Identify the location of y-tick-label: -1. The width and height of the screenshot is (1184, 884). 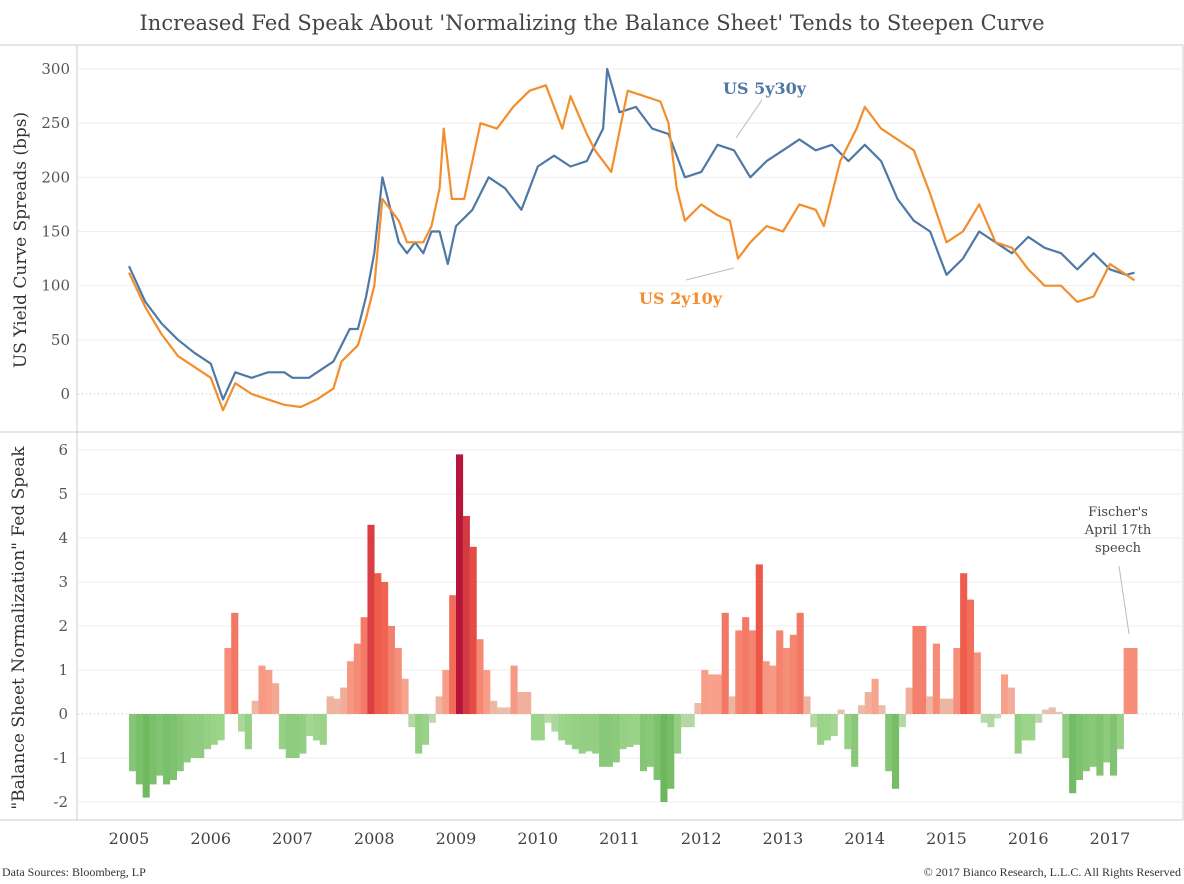
(60, 758).